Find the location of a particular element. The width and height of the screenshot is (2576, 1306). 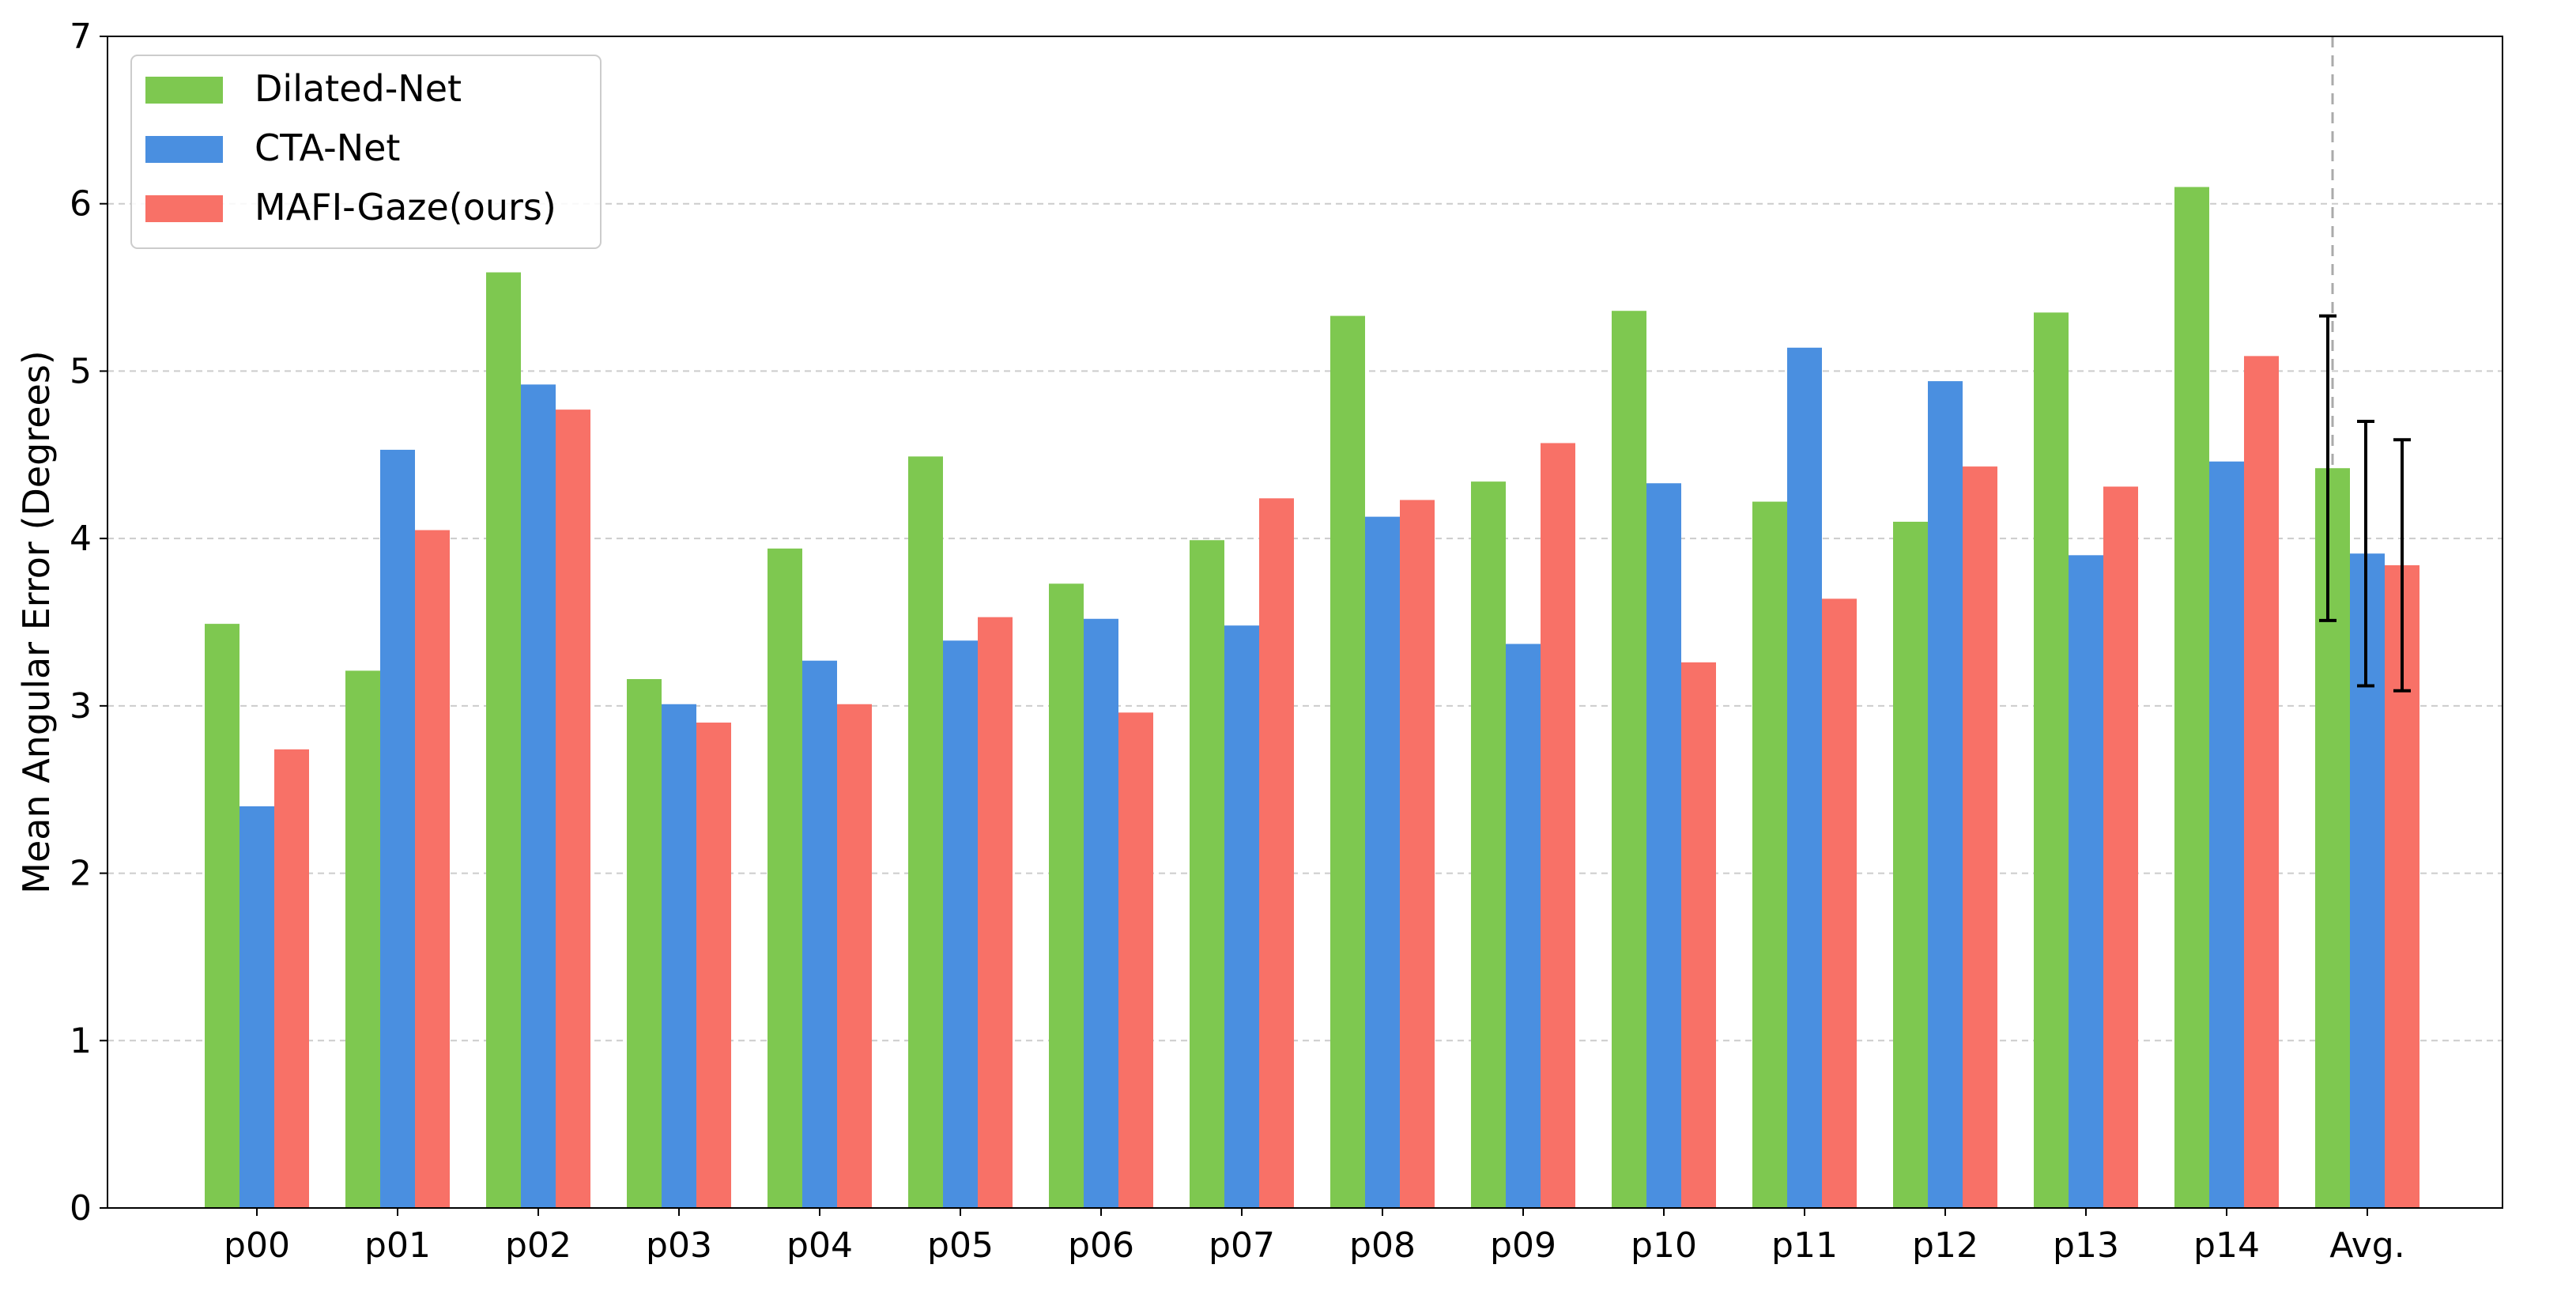

y-axis-ticks: 0 1 2 3 4 5 6 7 is located at coordinates (88, 623).